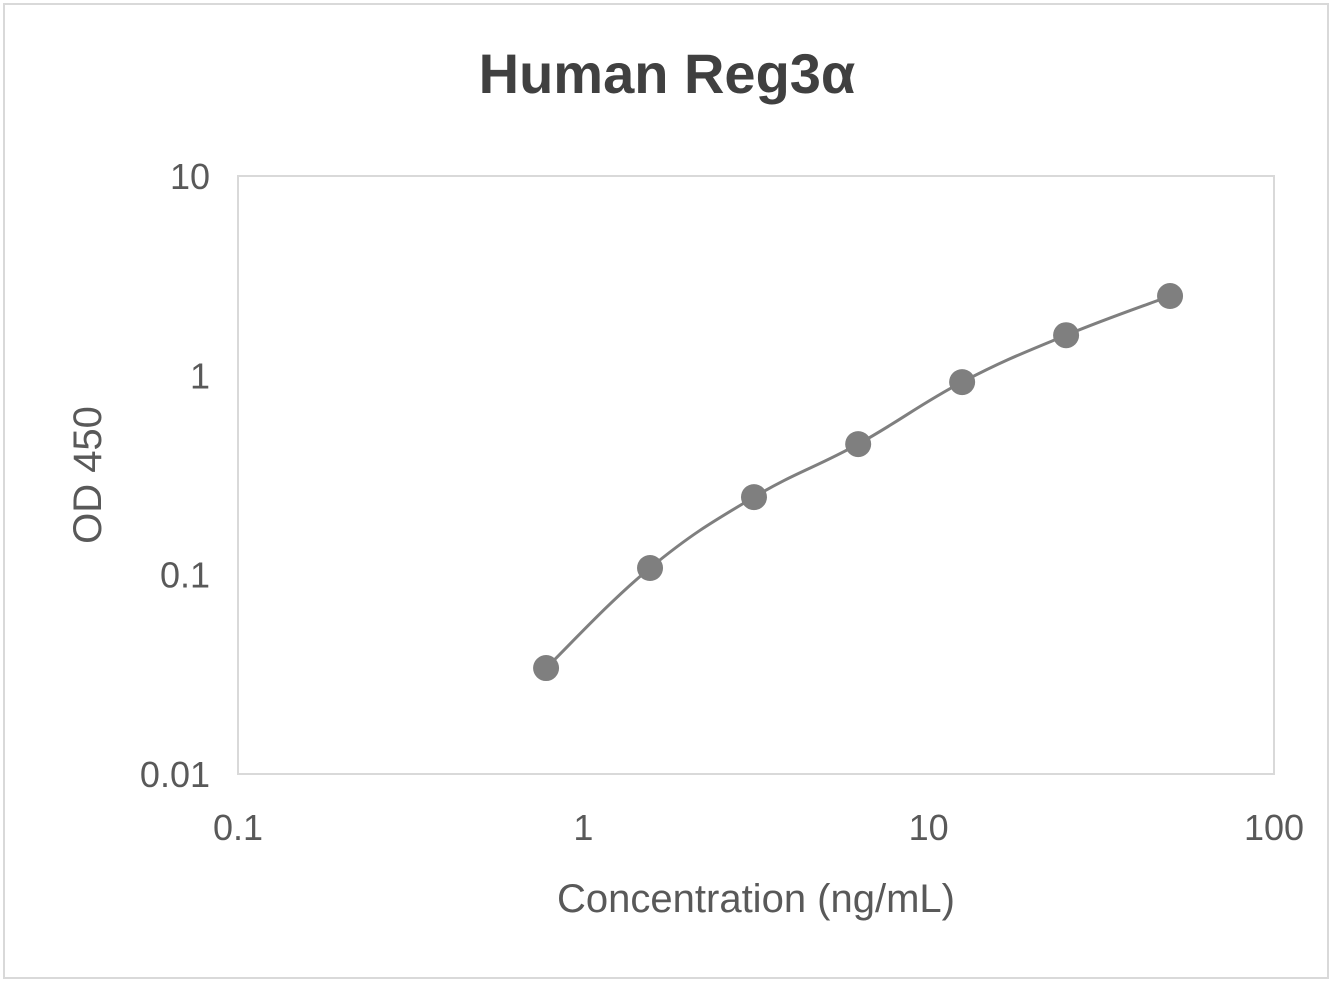 Image resolution: width=1334 pixels, height=984 pixels. Describe the element at coordinates (583, 827) in the screenshot. I see `x-tick-label: 1` at that location.